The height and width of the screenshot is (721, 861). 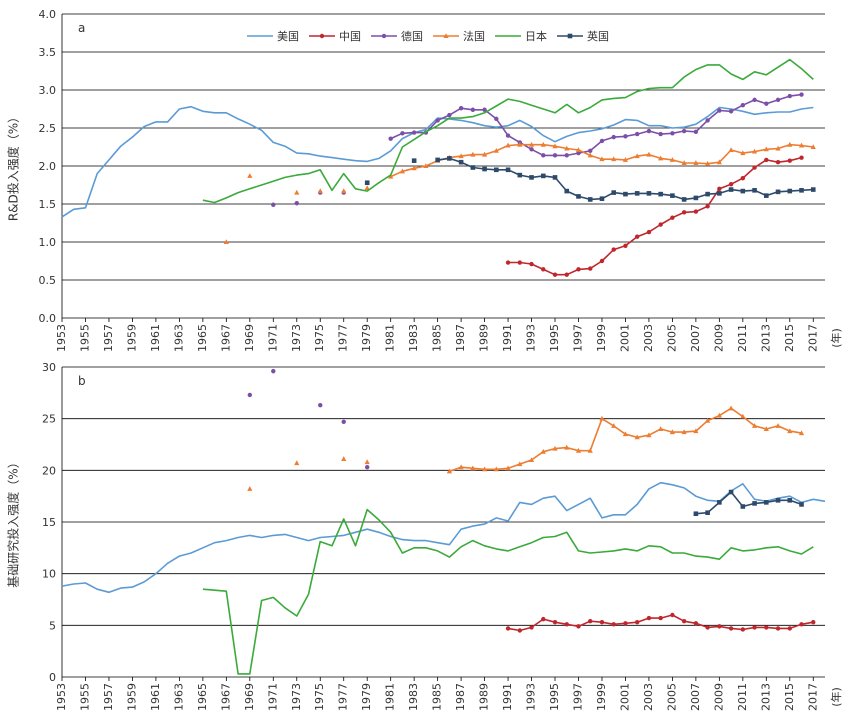 I want to click on x-tick-label: 1973, so click(x=296, y=697).